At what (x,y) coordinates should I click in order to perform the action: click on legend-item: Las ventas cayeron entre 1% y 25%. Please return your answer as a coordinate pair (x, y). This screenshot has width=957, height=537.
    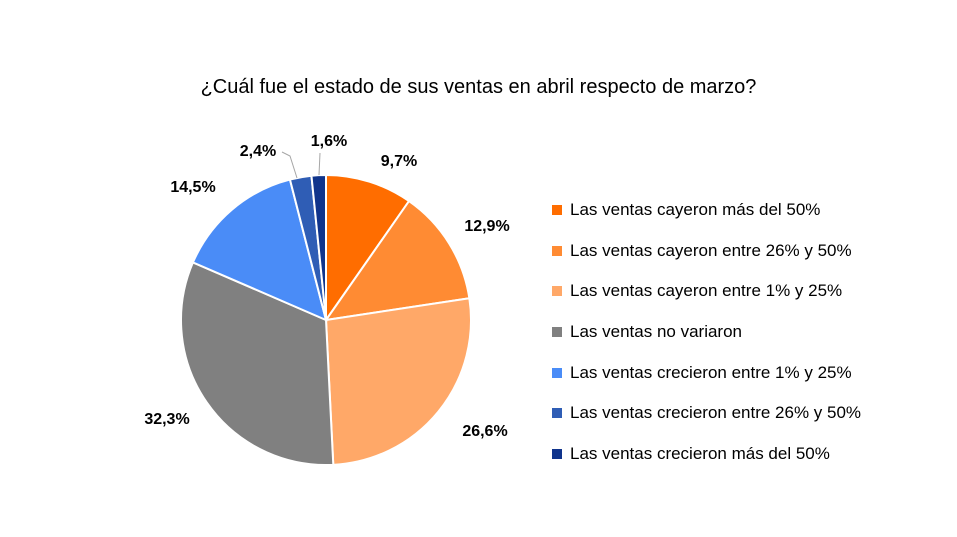
    Looking at the image, I should click on (752, 291).